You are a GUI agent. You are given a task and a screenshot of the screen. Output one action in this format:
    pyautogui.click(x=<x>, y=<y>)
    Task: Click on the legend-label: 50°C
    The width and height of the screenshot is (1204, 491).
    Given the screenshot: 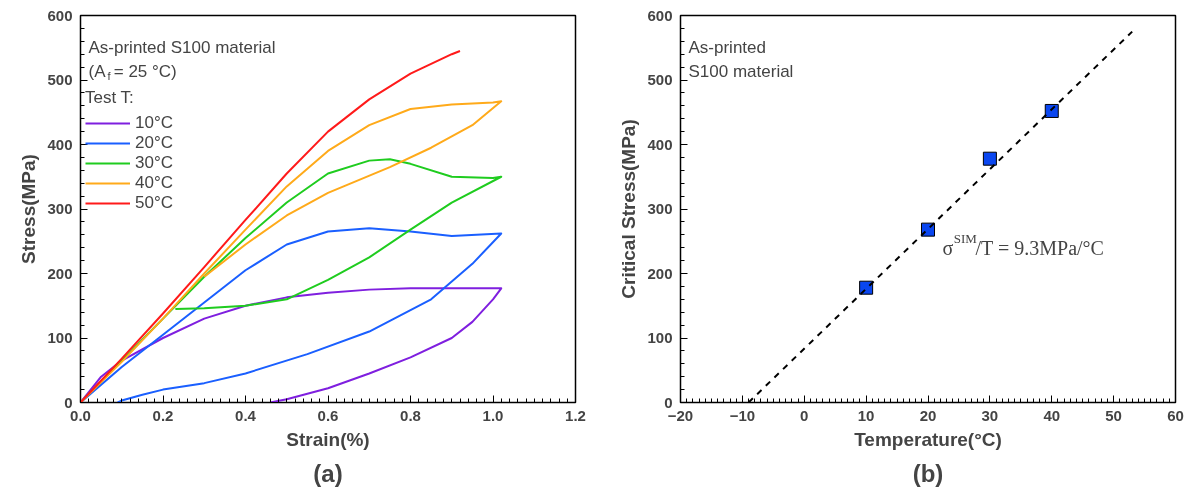 What is the action you would take?
    pyautogui.click(x=154, y=203)
    